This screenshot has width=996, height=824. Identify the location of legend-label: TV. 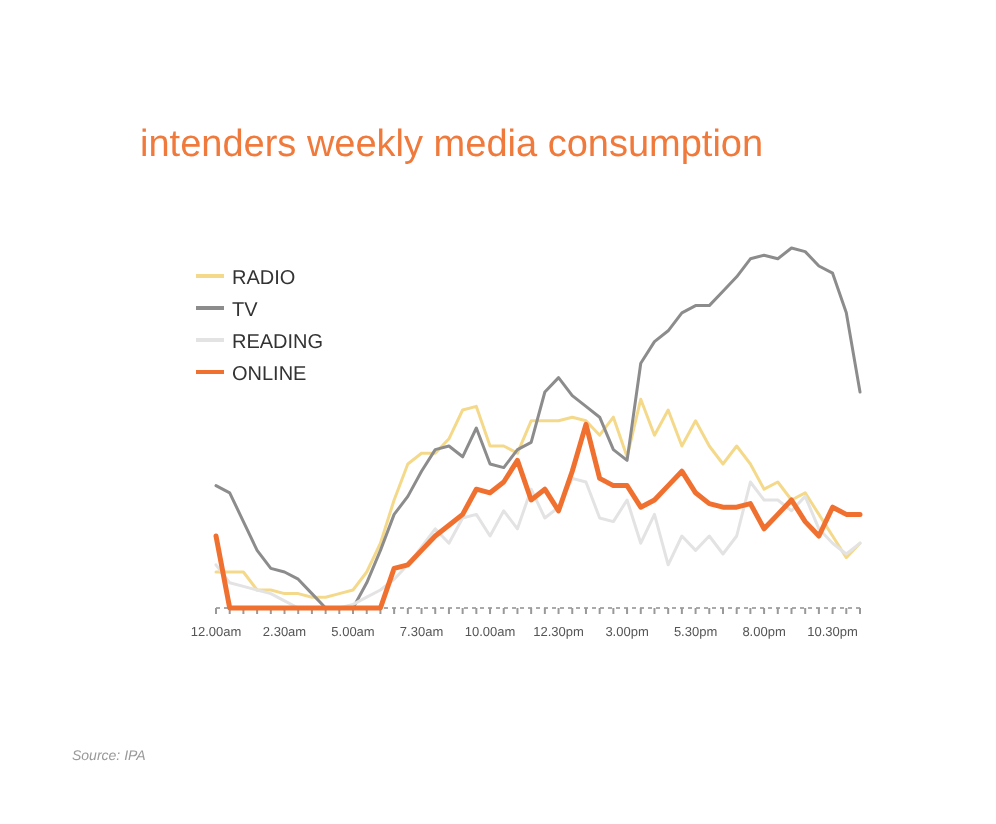
(245, 311).